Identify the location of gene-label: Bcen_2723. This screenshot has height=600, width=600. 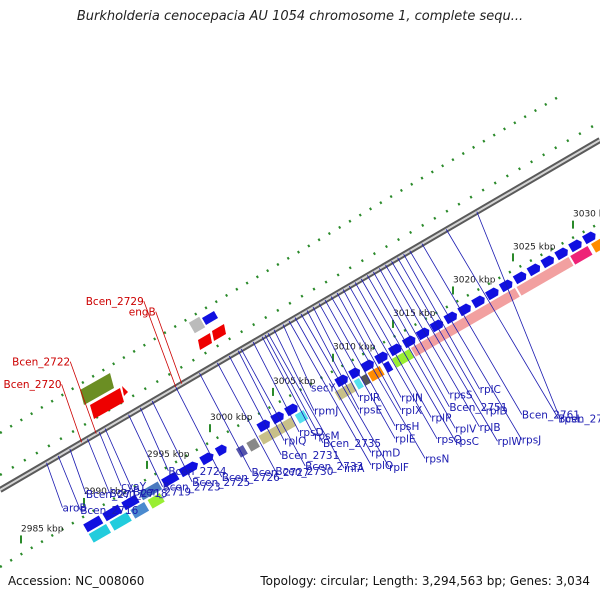
(192, 488).